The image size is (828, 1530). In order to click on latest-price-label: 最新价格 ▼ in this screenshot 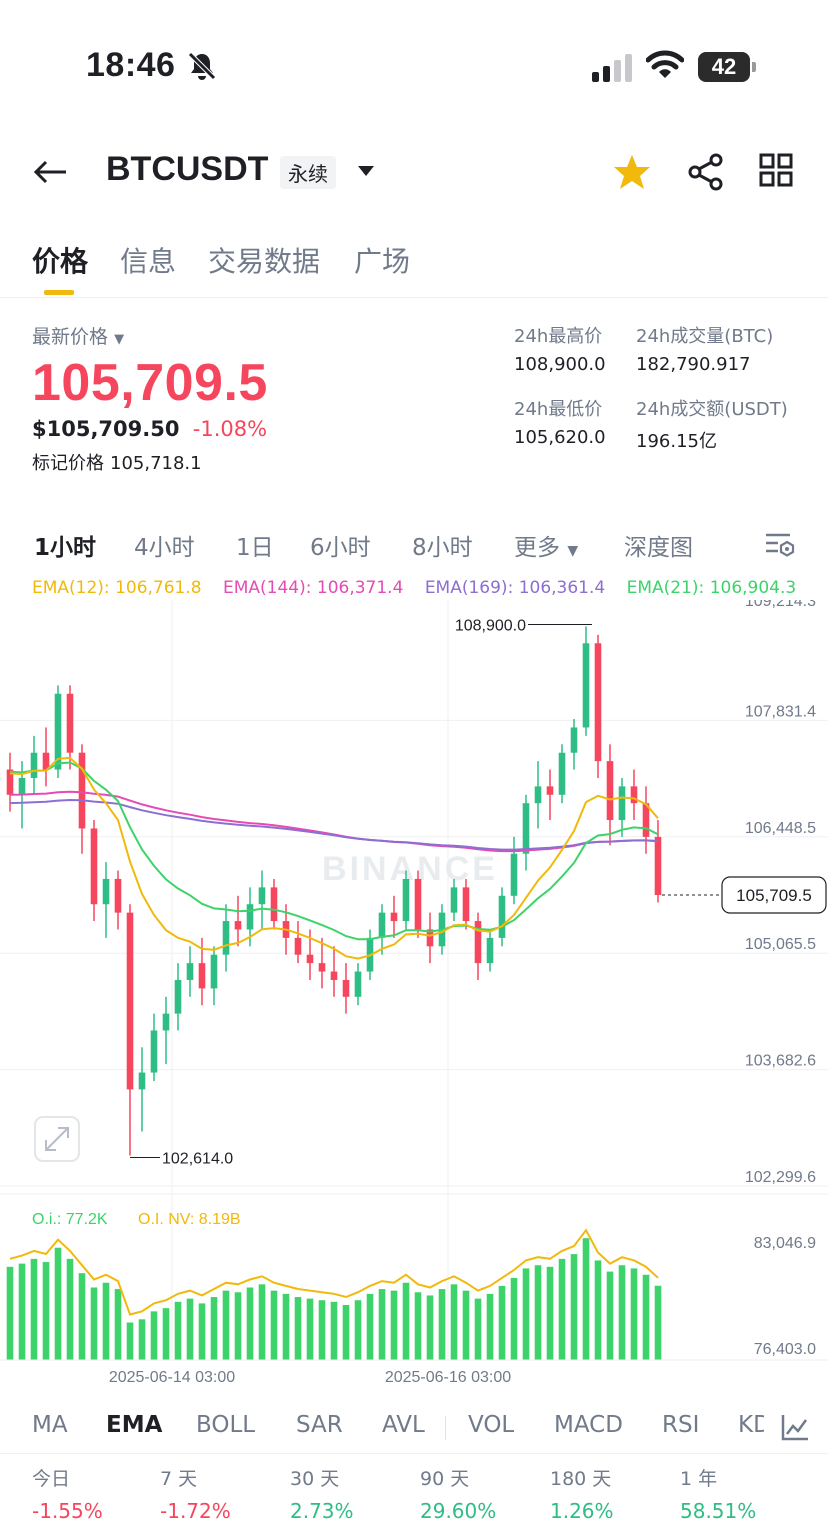, I will do `click(78, 337)`.